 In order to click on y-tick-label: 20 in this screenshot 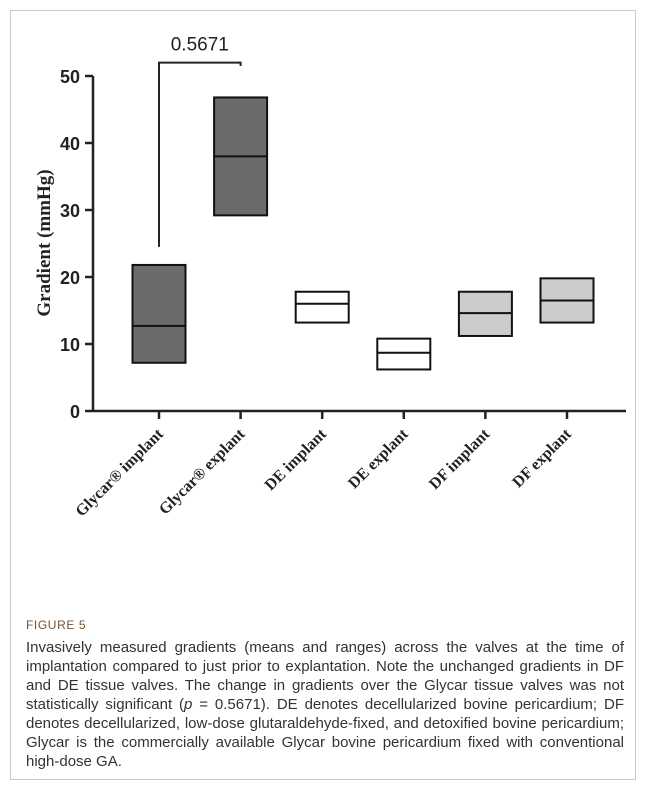, I will do `click(70, 278)`.